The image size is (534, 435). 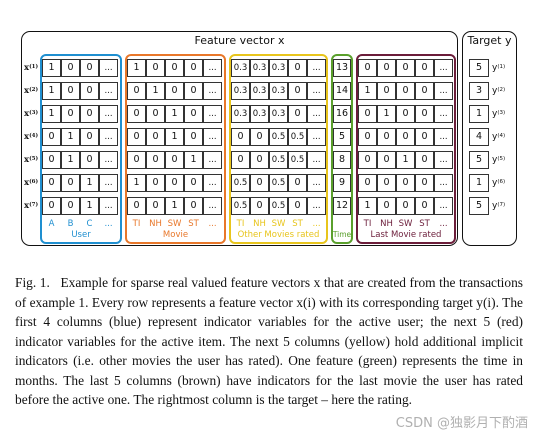 I want to click on target-label: y(4), so click(x=499, y=137).